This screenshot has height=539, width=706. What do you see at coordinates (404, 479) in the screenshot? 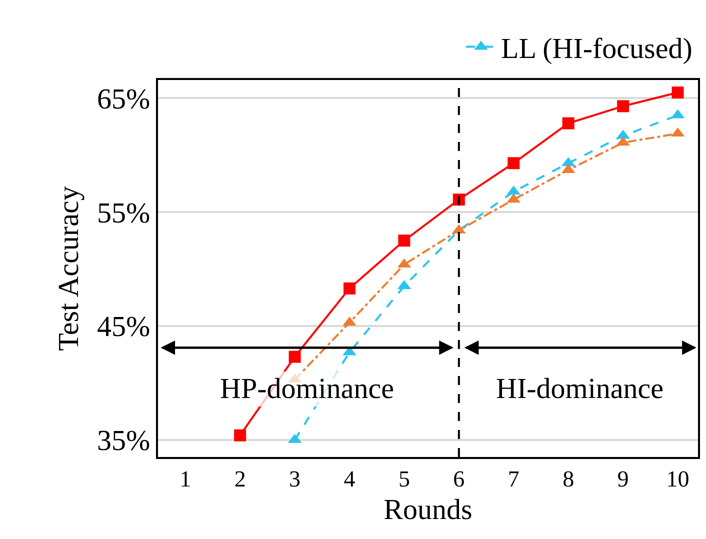
I see `x-tick-label: 5` at bounding box center [404, 479].